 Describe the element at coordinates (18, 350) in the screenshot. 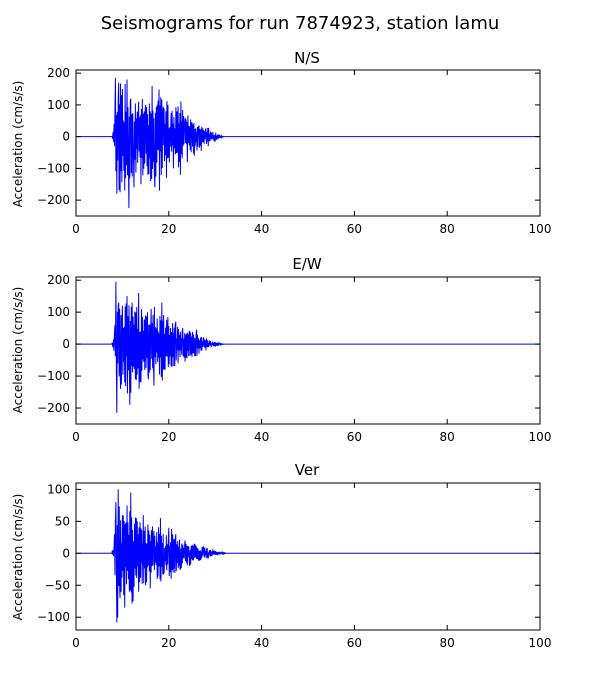

I see `y-axis-label-ew: Acceleration (cm/s/s)` at that location.